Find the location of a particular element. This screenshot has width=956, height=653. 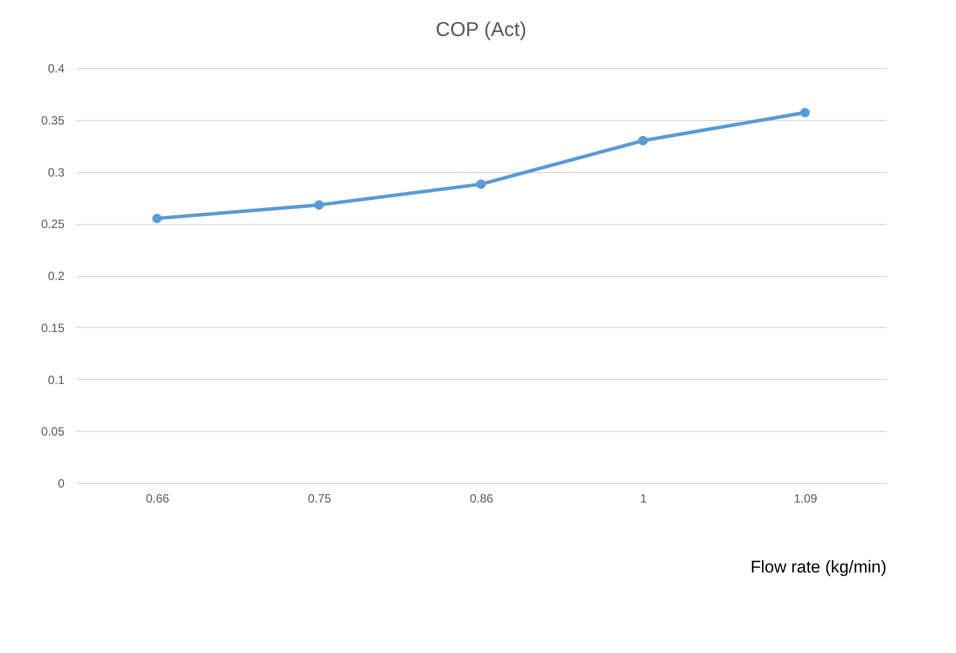

y-tick-label: 0.1 is located at coordinates (56, 379).